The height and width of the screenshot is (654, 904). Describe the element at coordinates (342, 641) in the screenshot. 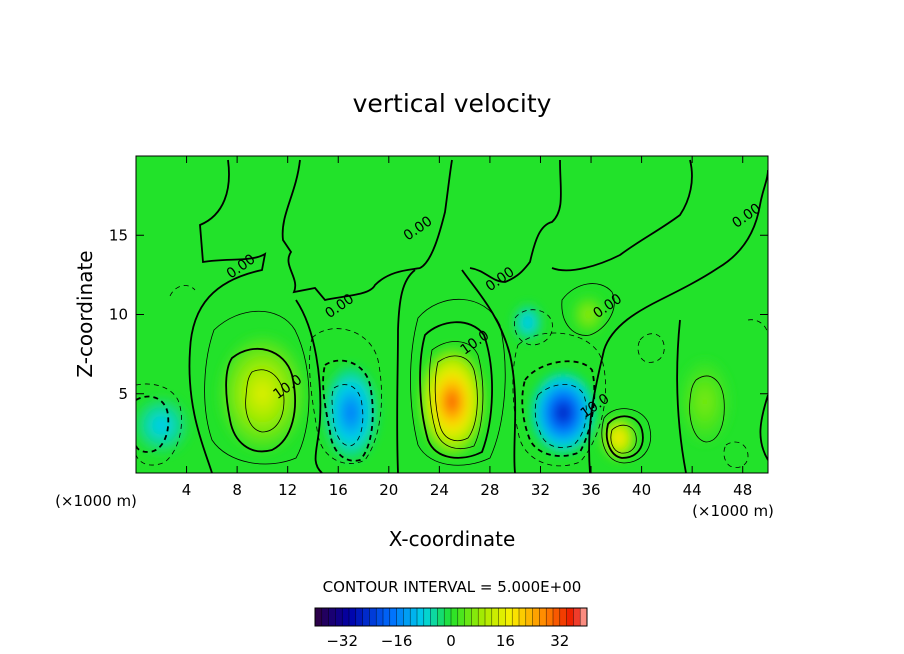

I see `colorbar-tick-label: −32` at that location.